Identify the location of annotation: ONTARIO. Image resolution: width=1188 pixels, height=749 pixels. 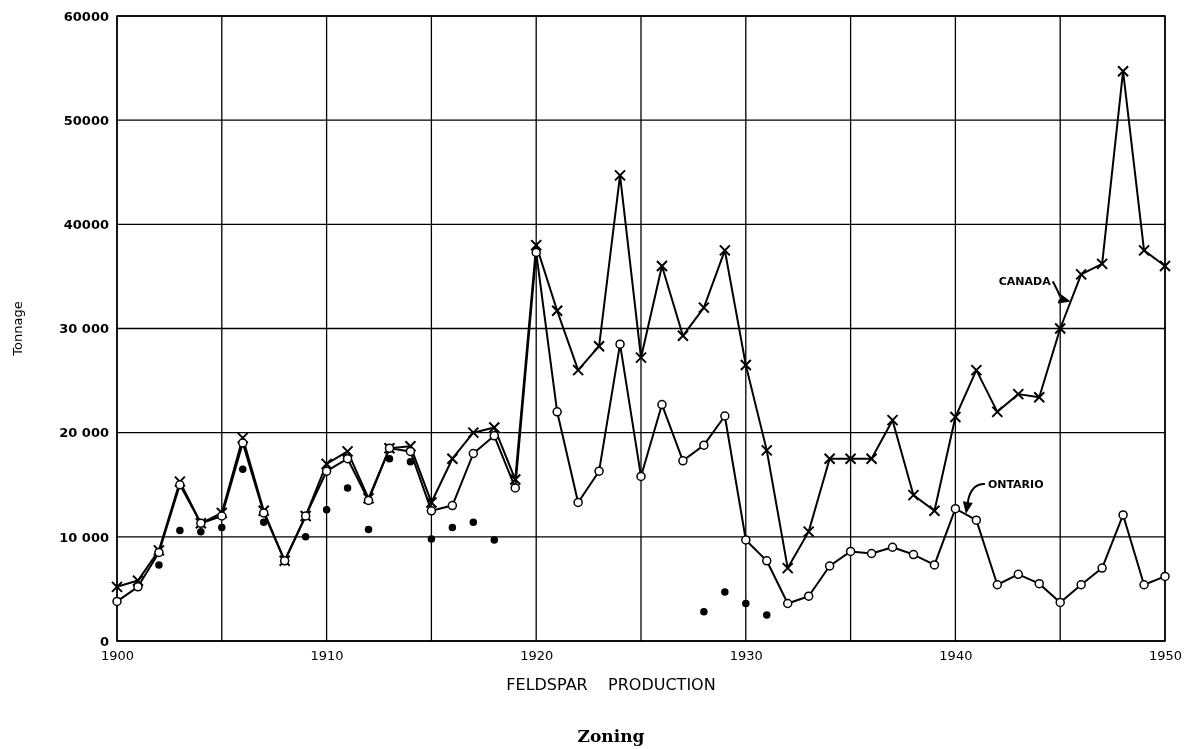
(1015, 484).